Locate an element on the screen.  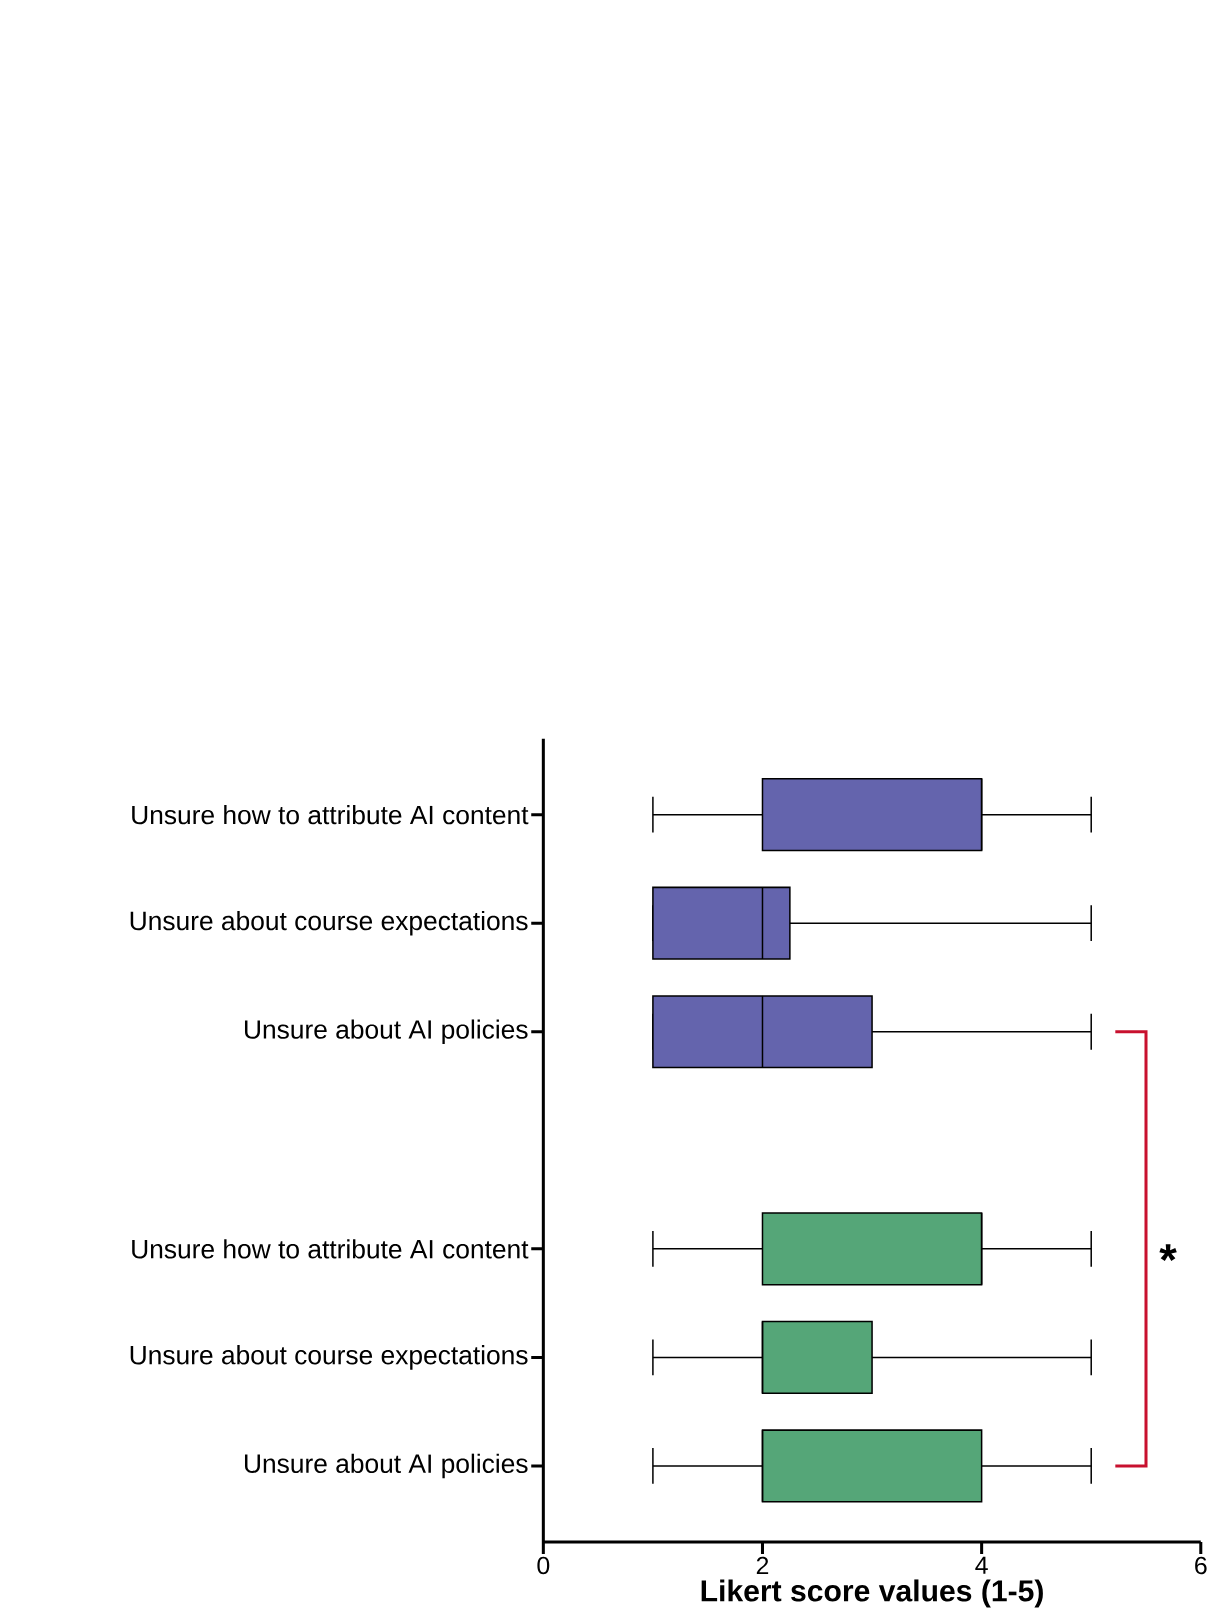
x-tick-label: 4 is located at coordinates (981, 1565).